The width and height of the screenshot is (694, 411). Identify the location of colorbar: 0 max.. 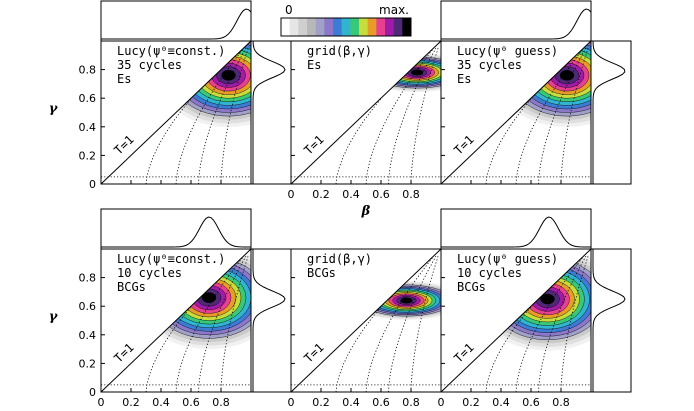
(346, 20).